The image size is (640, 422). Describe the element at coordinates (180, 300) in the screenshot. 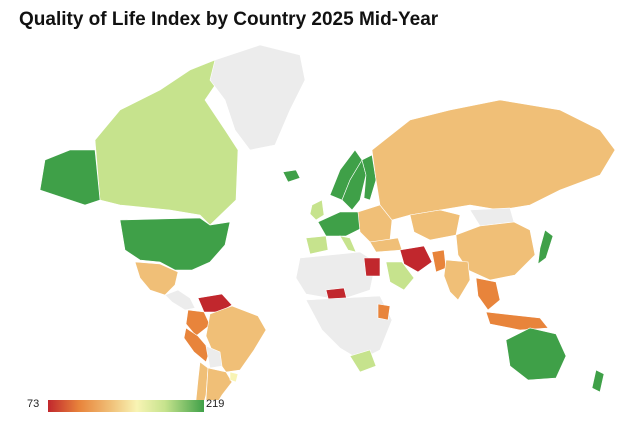

I see `country-central-america` at that location.